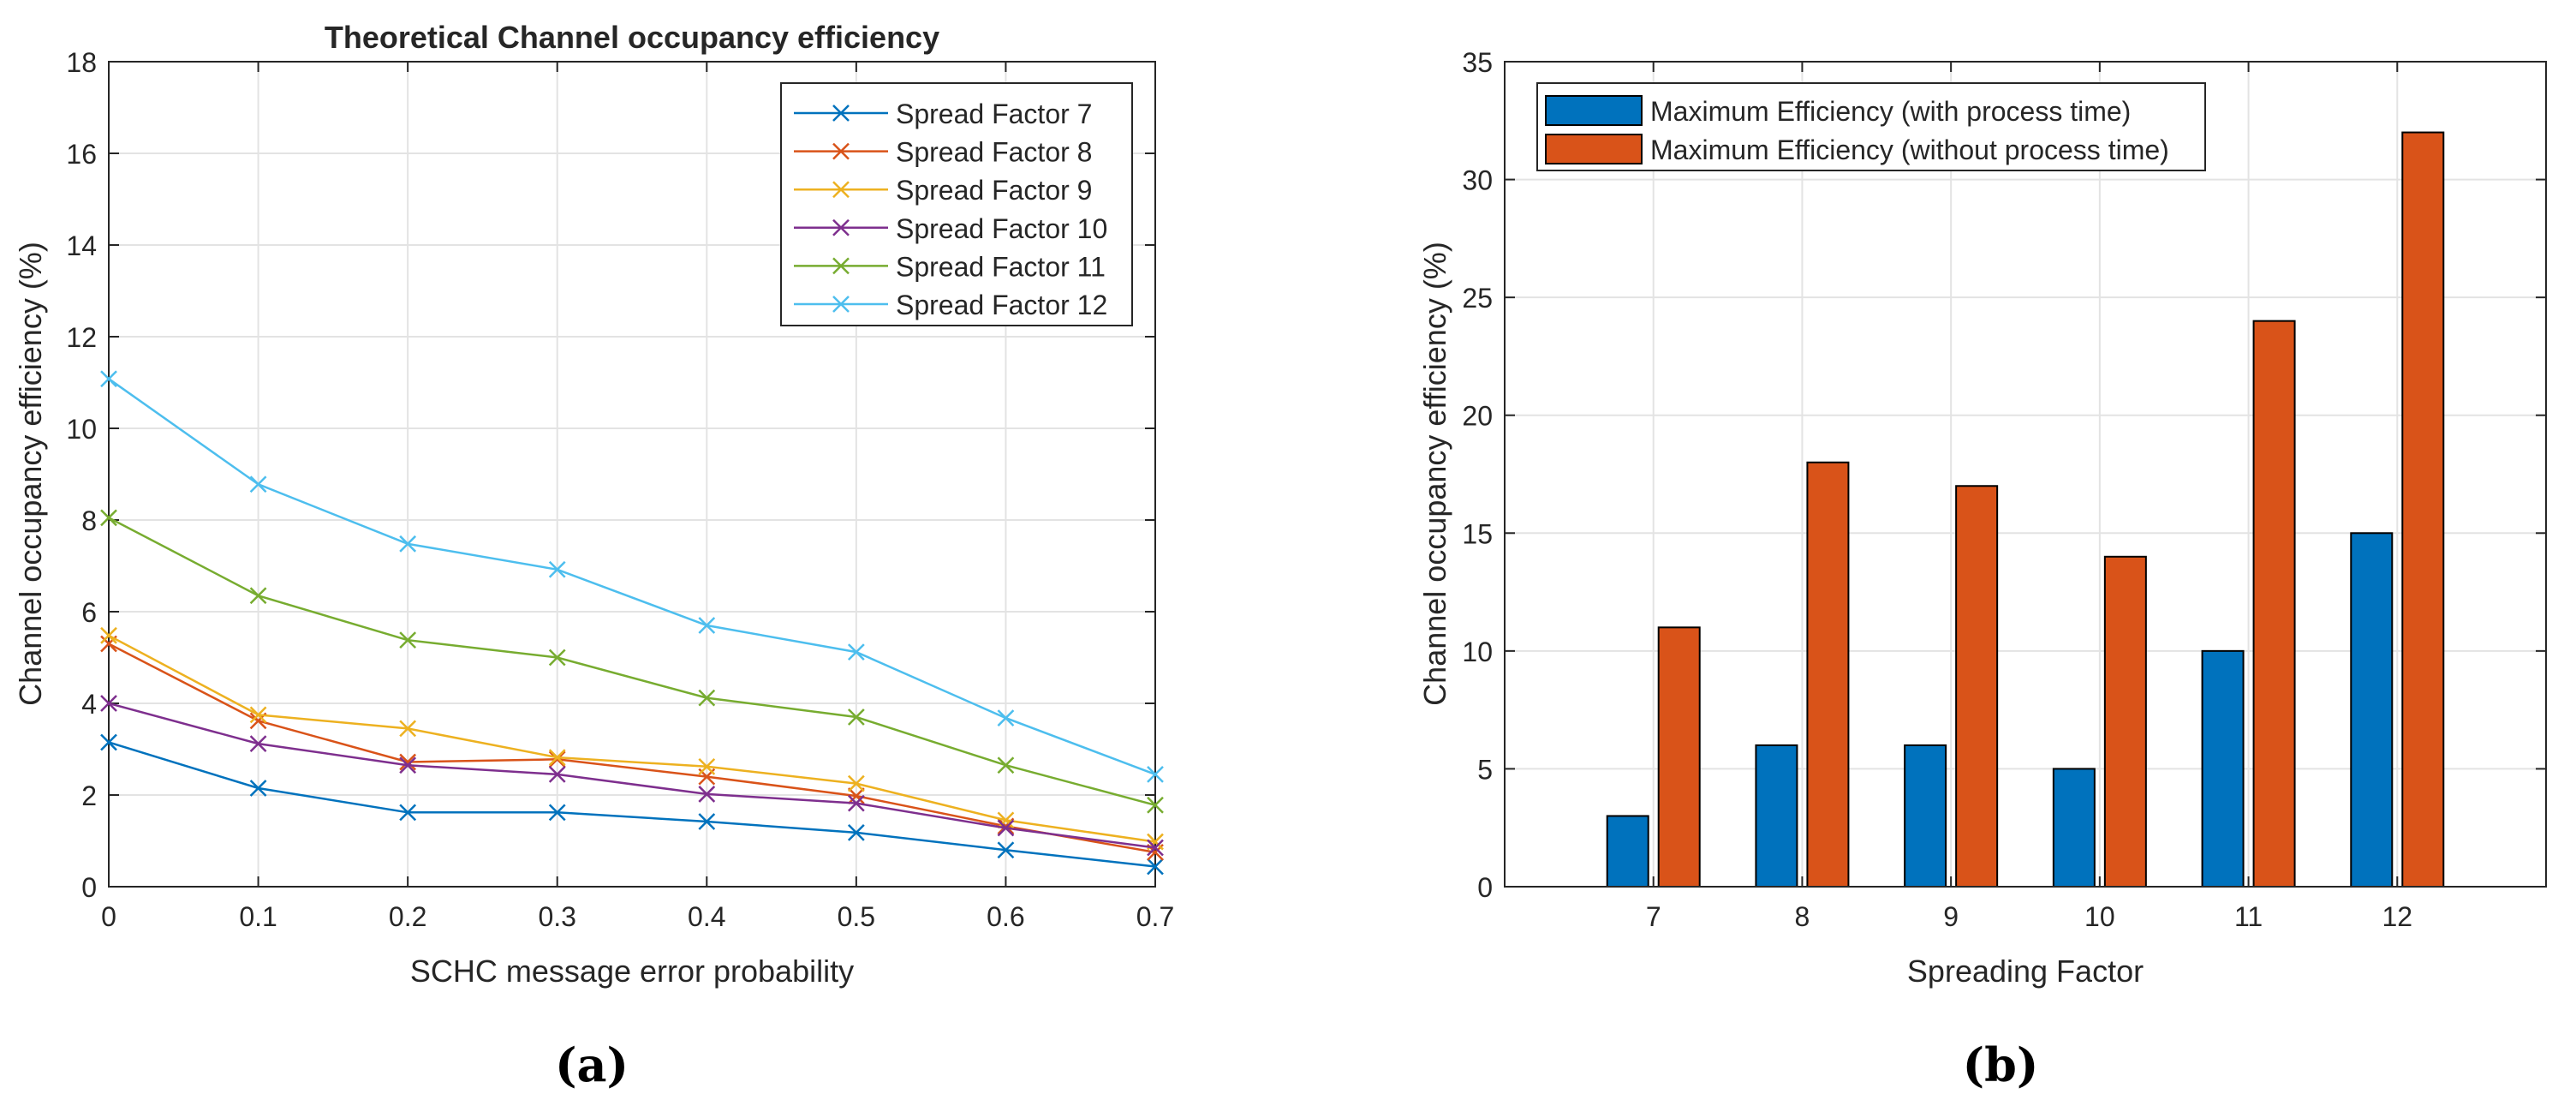 This screenshot has width=2576, height=1106. What do you see at coordinates (89, 520) in the screenshot?
I see `y-tick-label: 8` at bounding box center [89, 520].